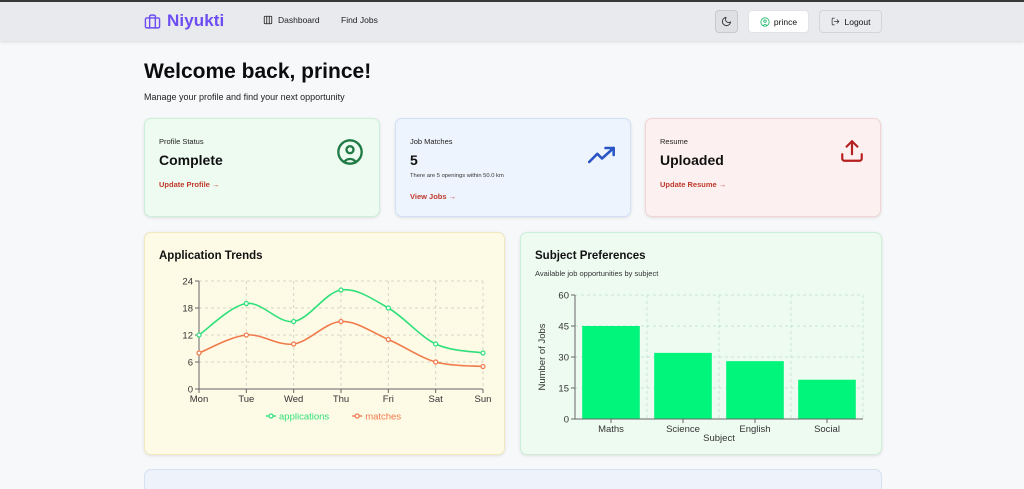  I want to click on profile-status-card: Profile Status Complete Update Profile →, so click(262, 167).